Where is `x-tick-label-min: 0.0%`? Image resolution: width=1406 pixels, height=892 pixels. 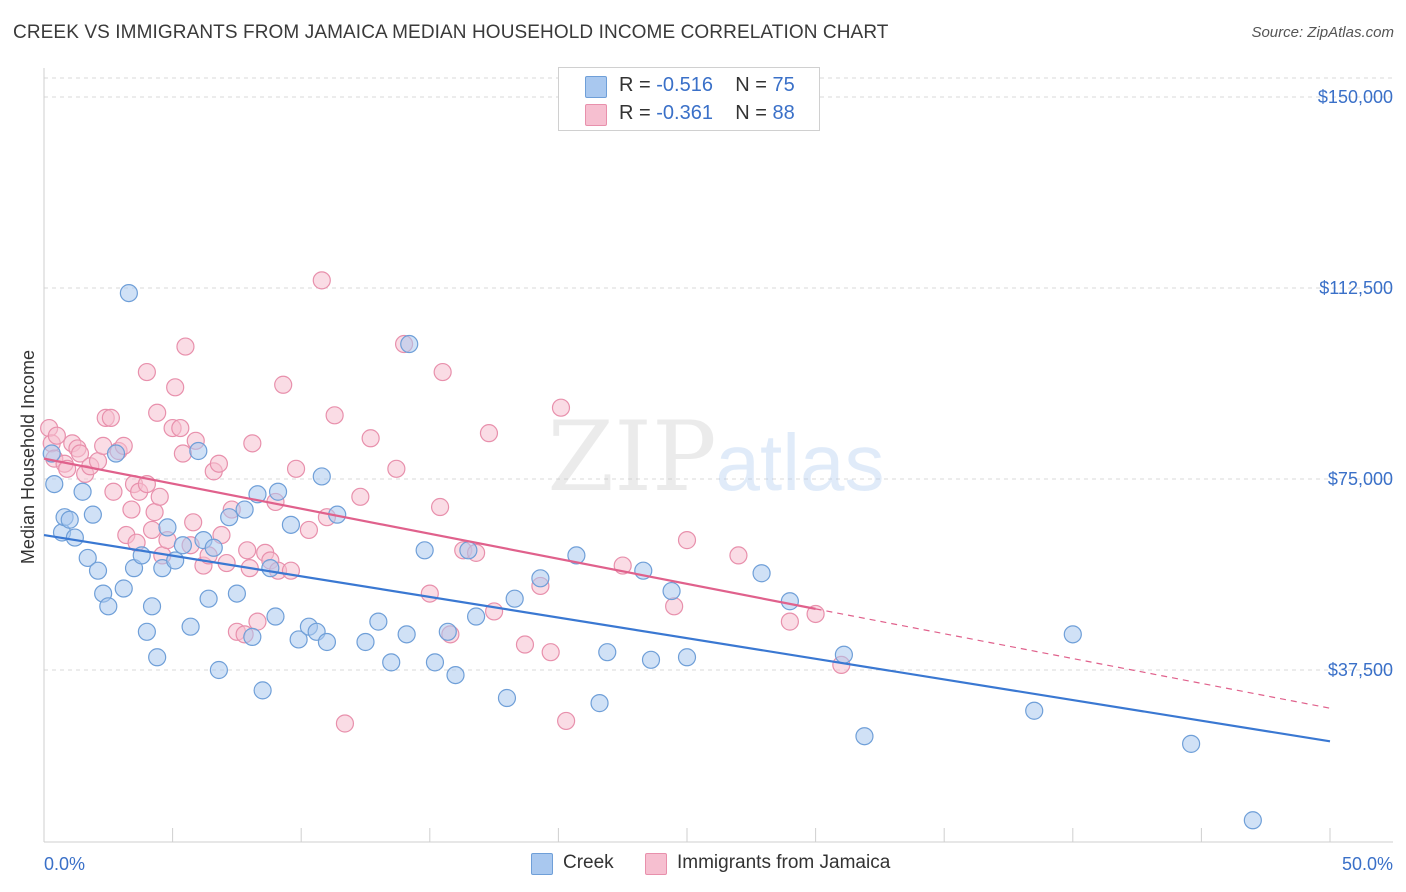 x-tick-label-min: 0.0% is located at coordinates (64, 864).